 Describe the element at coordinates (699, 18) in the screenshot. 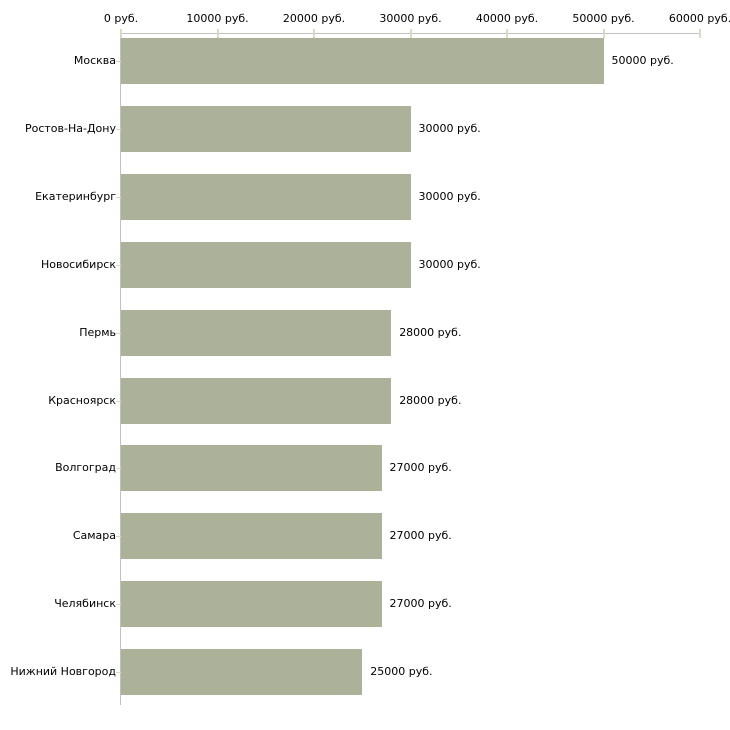

I see `x-tick-label: 60000 руб.` at that location.